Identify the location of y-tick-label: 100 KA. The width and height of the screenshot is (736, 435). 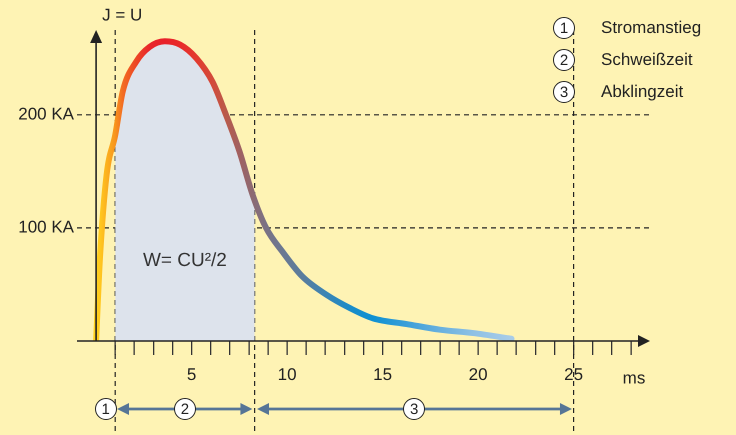
(46, 227).